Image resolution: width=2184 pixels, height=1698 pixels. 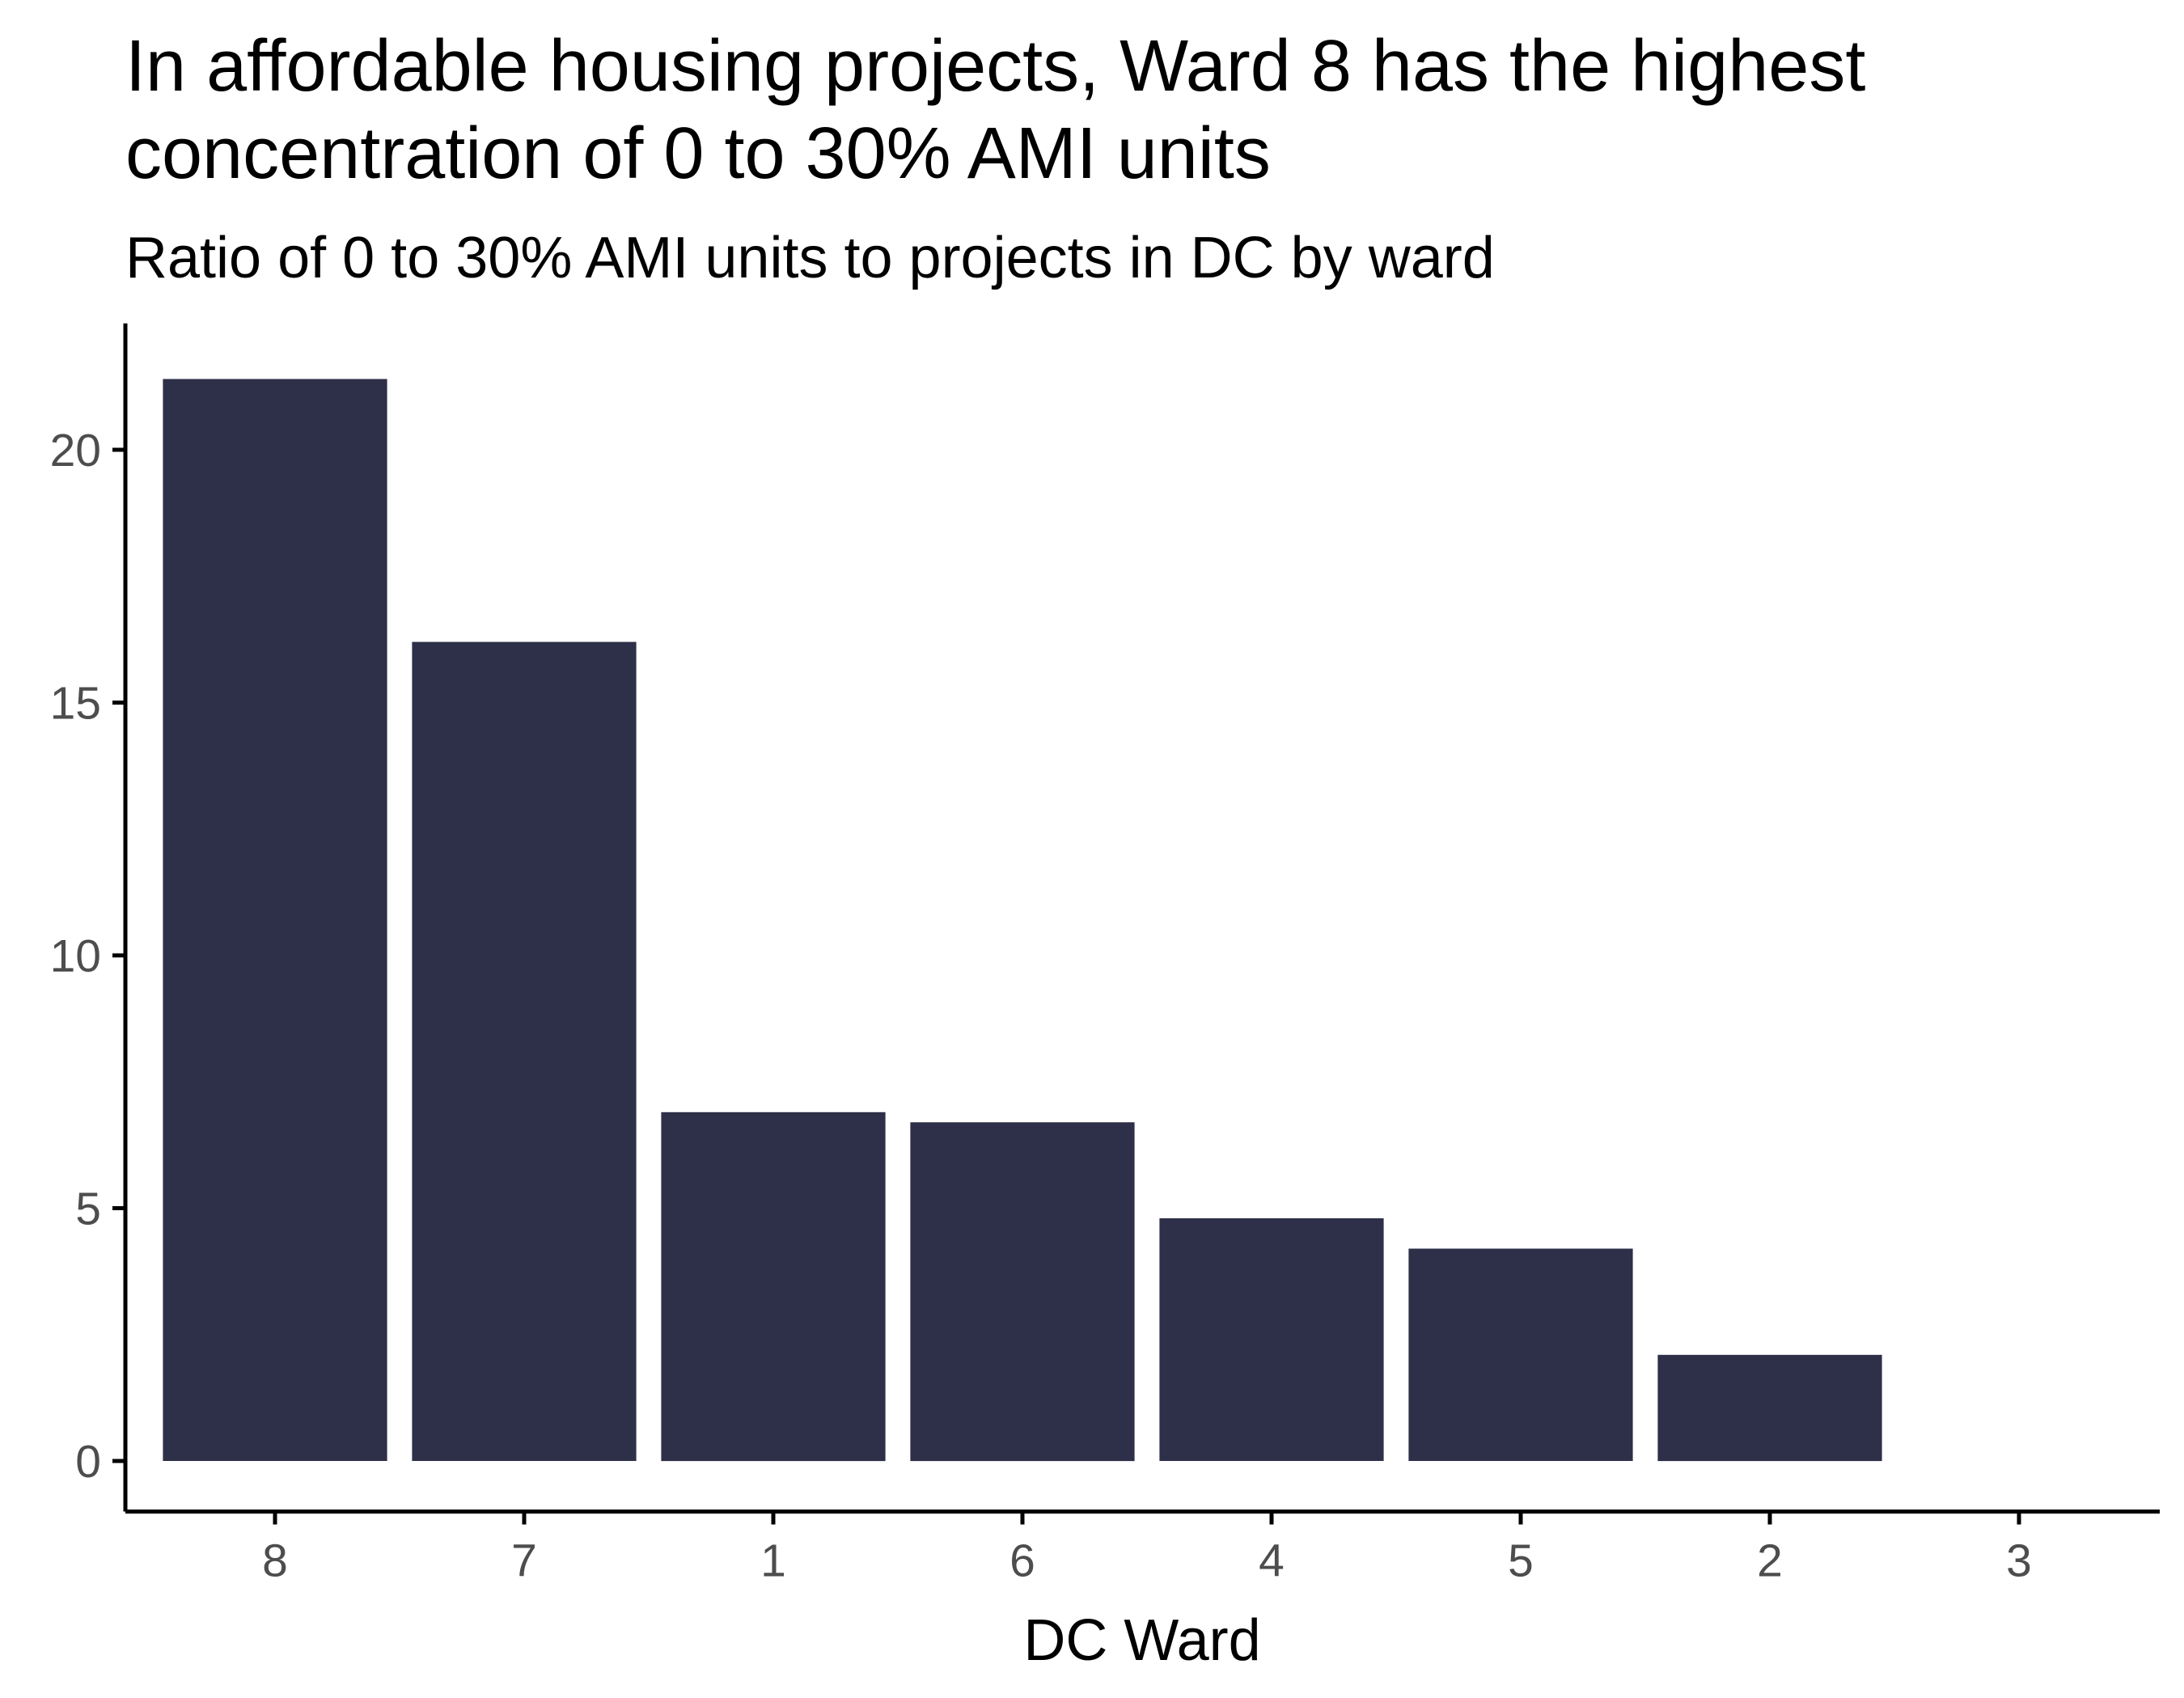 I want to click on x-tick-label-8: 8, so click(x=275, y=1561).